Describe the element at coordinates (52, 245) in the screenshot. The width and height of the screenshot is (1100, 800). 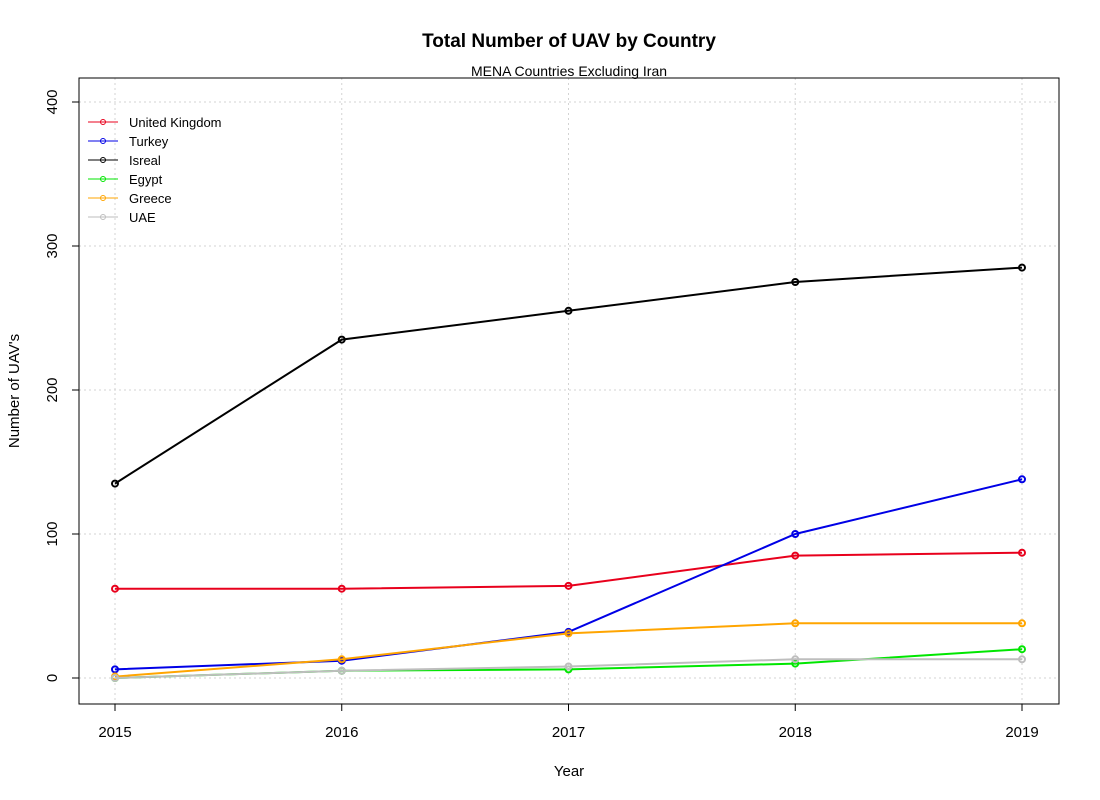
I see `y-tick-label: 300` at that location.